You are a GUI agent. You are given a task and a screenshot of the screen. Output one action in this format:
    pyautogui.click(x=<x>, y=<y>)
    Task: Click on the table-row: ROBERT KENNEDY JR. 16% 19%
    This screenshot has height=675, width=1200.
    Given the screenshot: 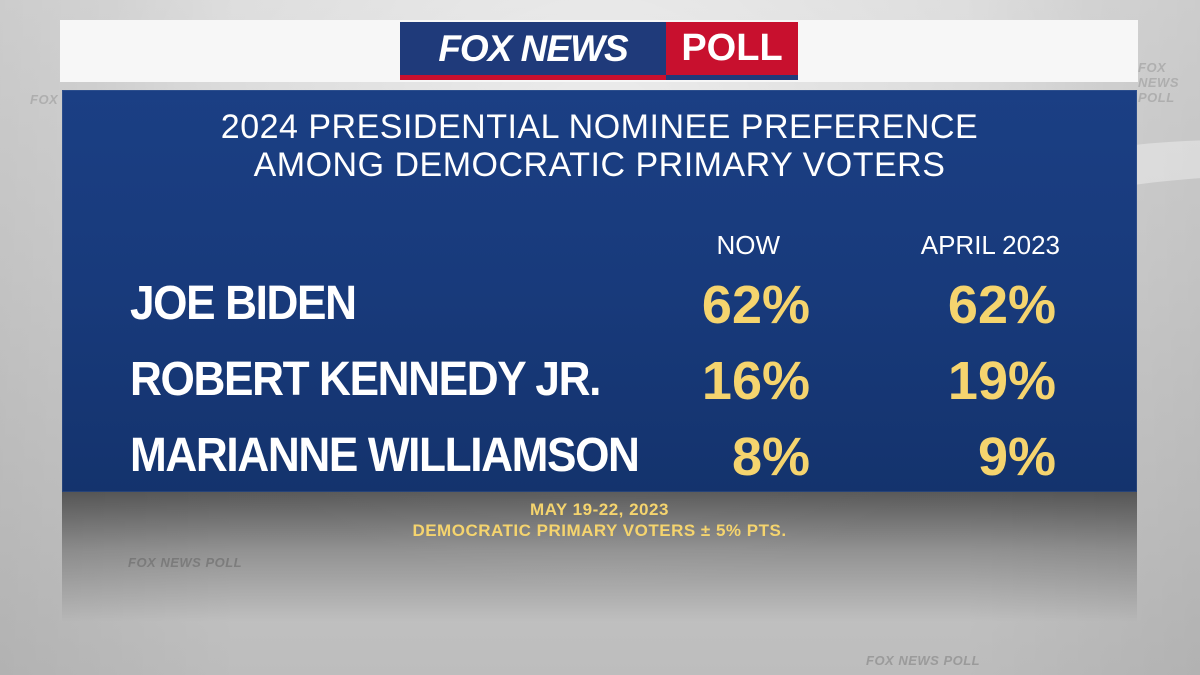 What is the action you would take?
    pyautogui.click(x=599, y=388)
    